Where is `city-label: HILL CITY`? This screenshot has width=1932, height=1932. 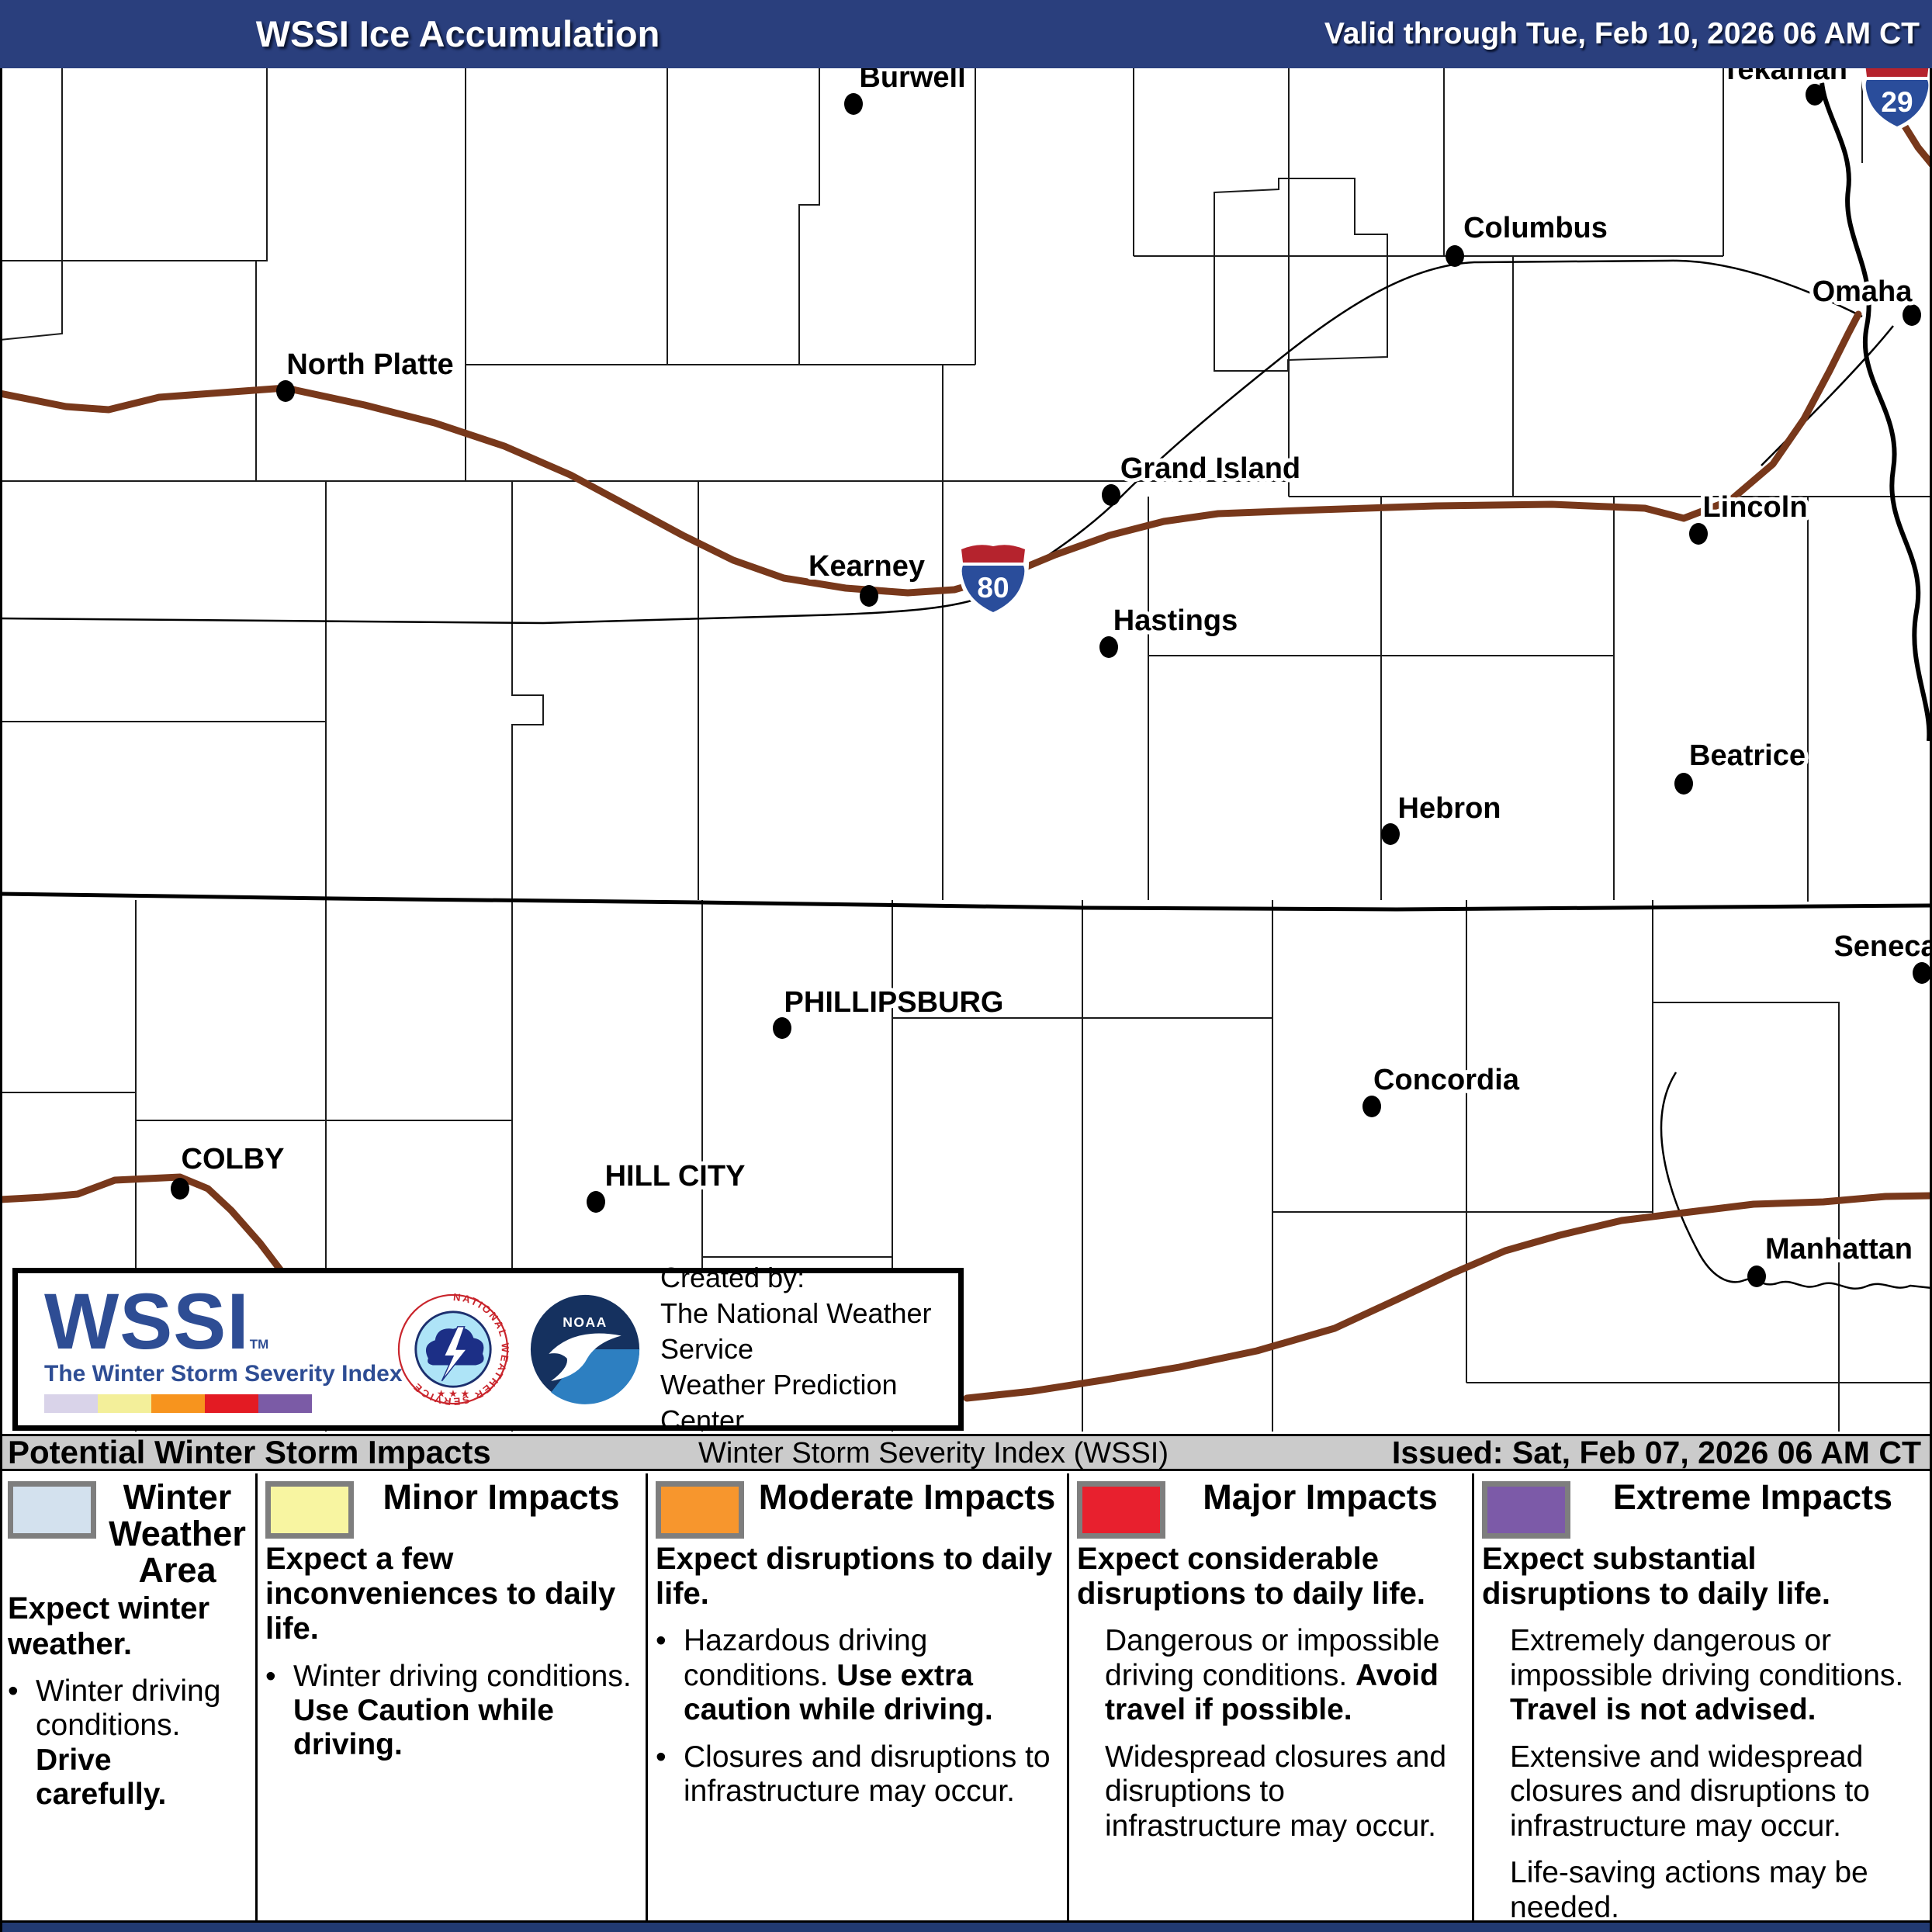 city-label: HILL CITY is located at coordinates (675, 1176).